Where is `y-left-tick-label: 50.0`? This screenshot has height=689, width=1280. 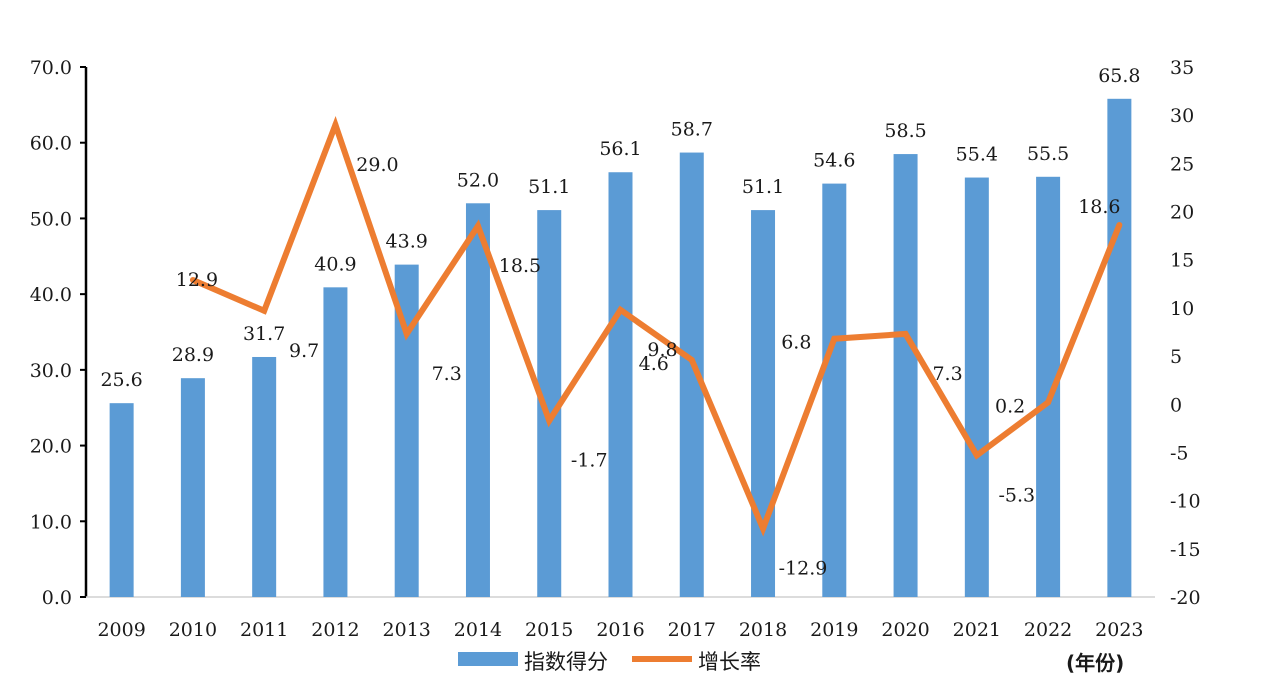
y-left-tick-label: 50.0 is located at coordinates (51, 219).